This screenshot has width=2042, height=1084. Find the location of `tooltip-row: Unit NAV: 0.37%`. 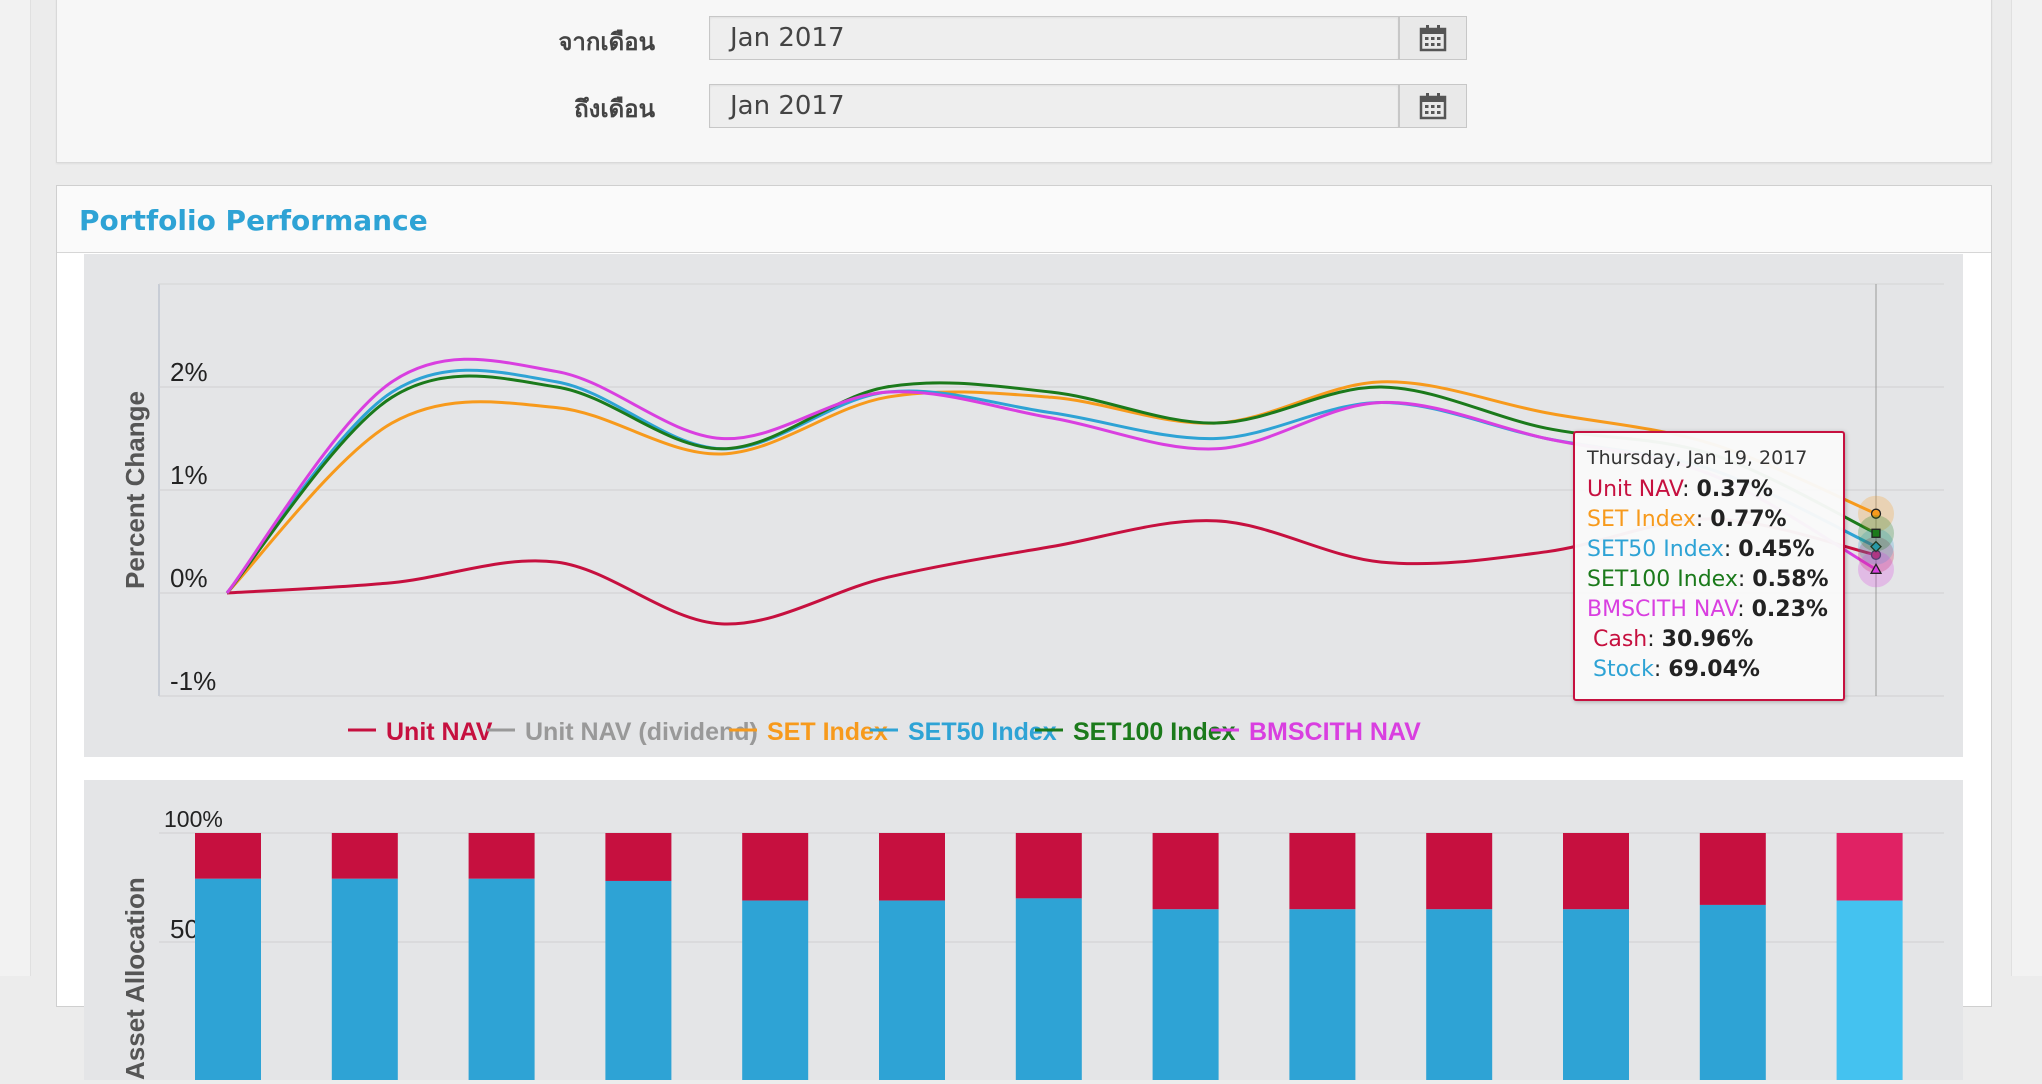

tooltip-row: Unit NAV: 0.37% is located at coordinates (1680, 489).